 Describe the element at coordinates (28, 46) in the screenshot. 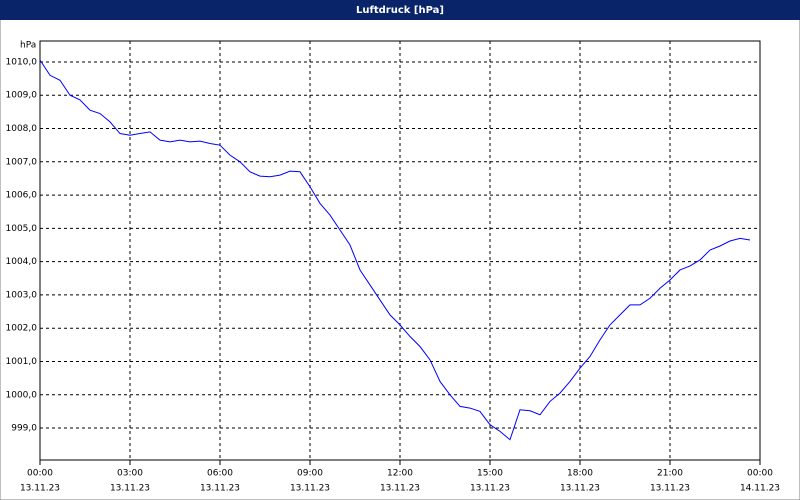

I see `y-axis-label: hPa` at that location.